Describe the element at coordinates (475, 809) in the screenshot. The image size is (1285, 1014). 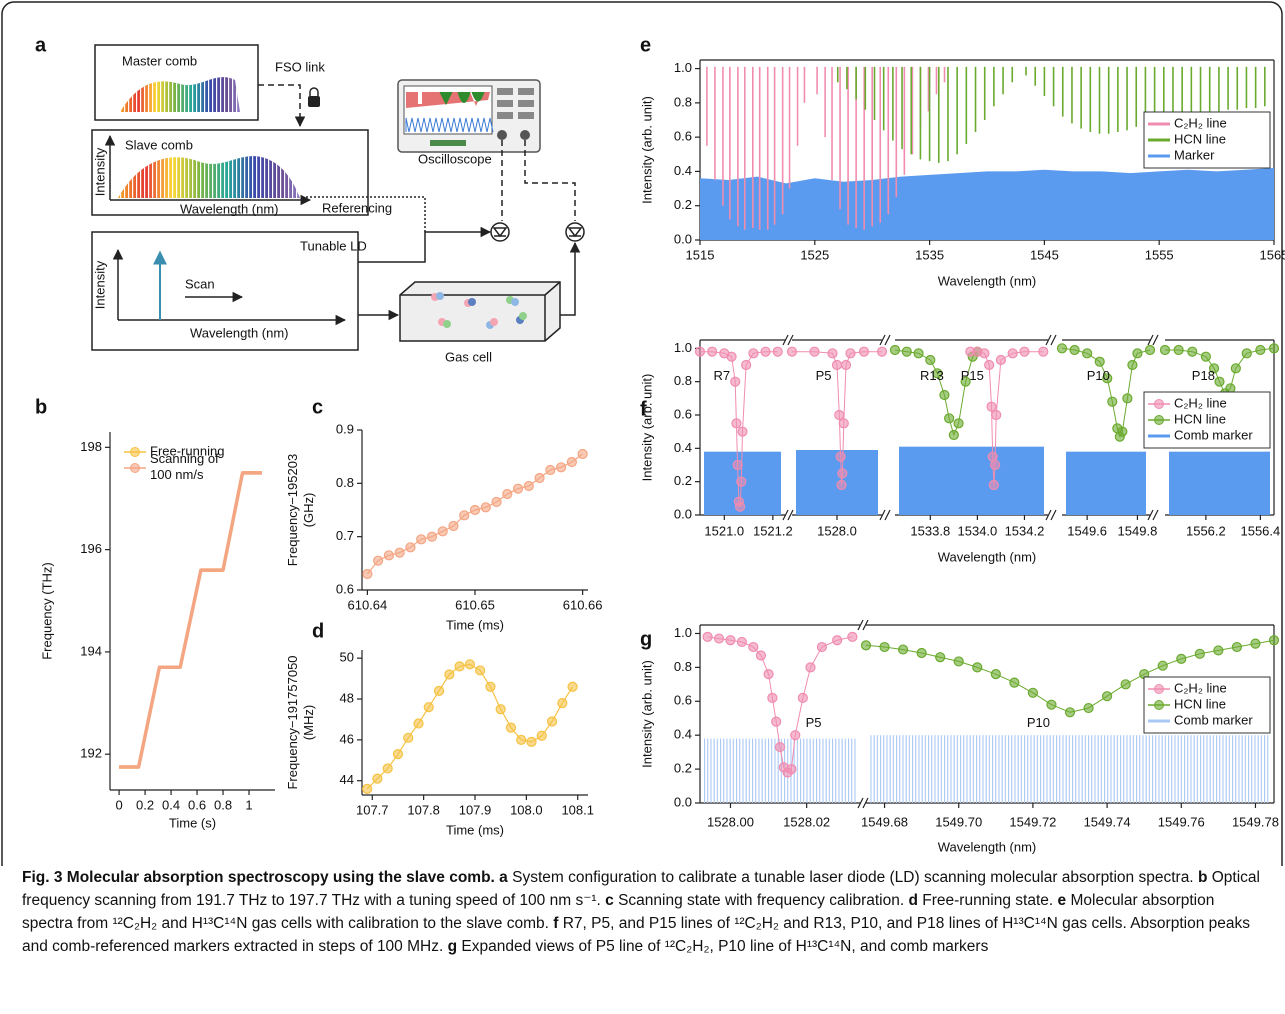
I see `x-tick-label: 107.9` at that location.